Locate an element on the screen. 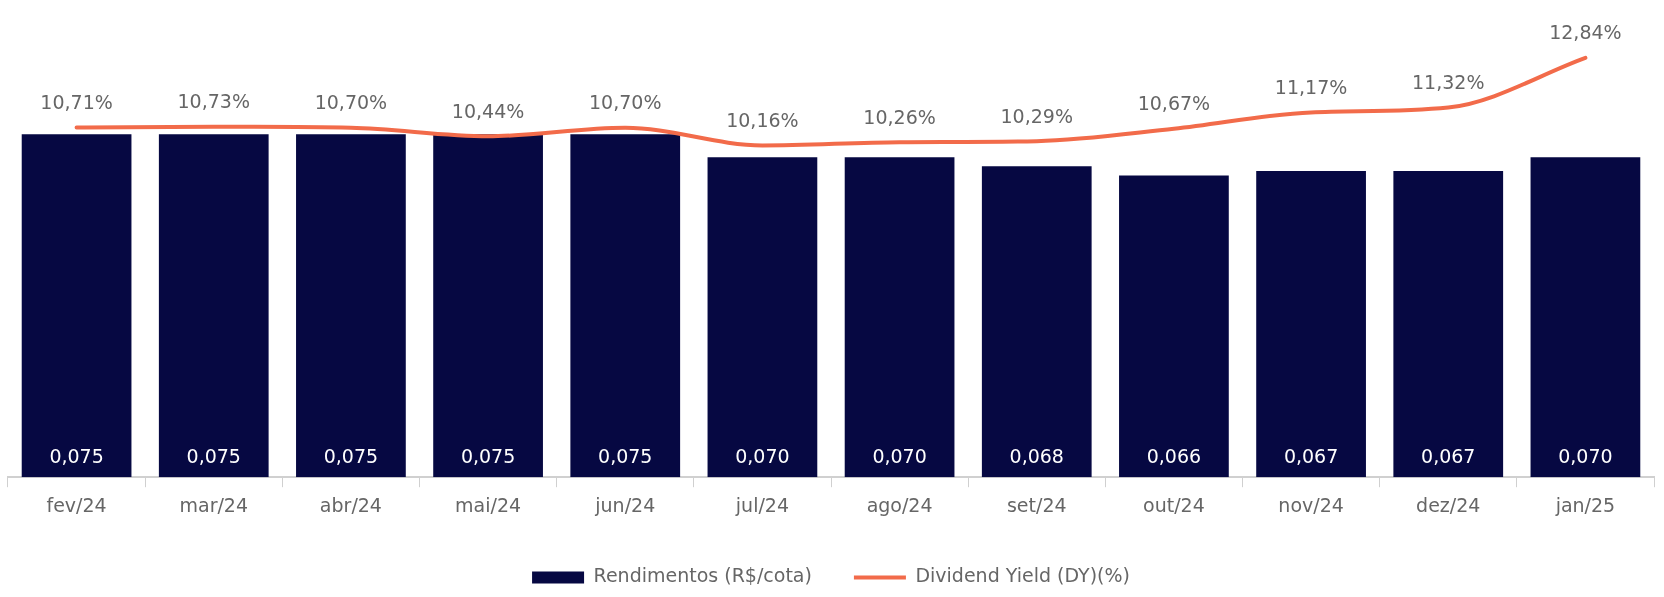 Image resolution: width=1664 pixels, height=597 pixels. data-label: 10,26% is located at coordinates (899, 116).